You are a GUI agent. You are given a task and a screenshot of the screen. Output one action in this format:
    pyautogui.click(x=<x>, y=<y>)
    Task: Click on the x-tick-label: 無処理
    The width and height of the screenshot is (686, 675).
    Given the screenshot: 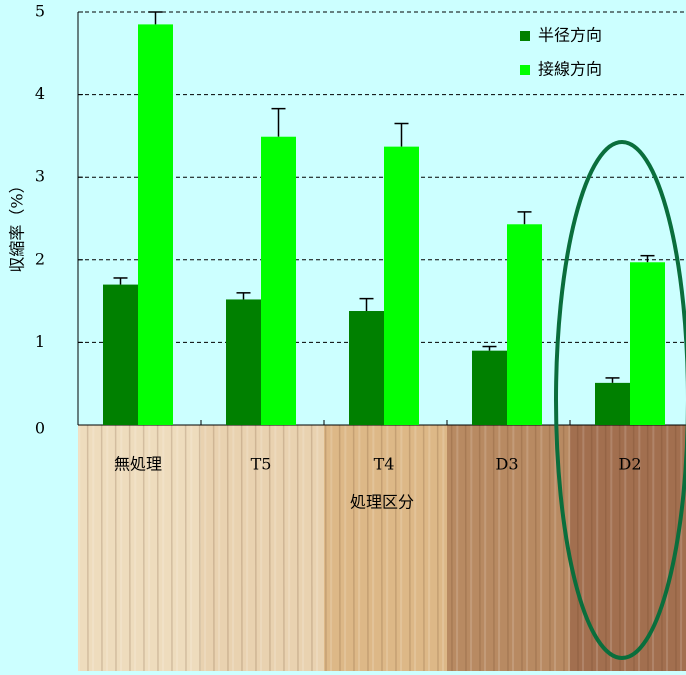 What is the action you would take?
    pyautogui.click(x=138, y=464)
    